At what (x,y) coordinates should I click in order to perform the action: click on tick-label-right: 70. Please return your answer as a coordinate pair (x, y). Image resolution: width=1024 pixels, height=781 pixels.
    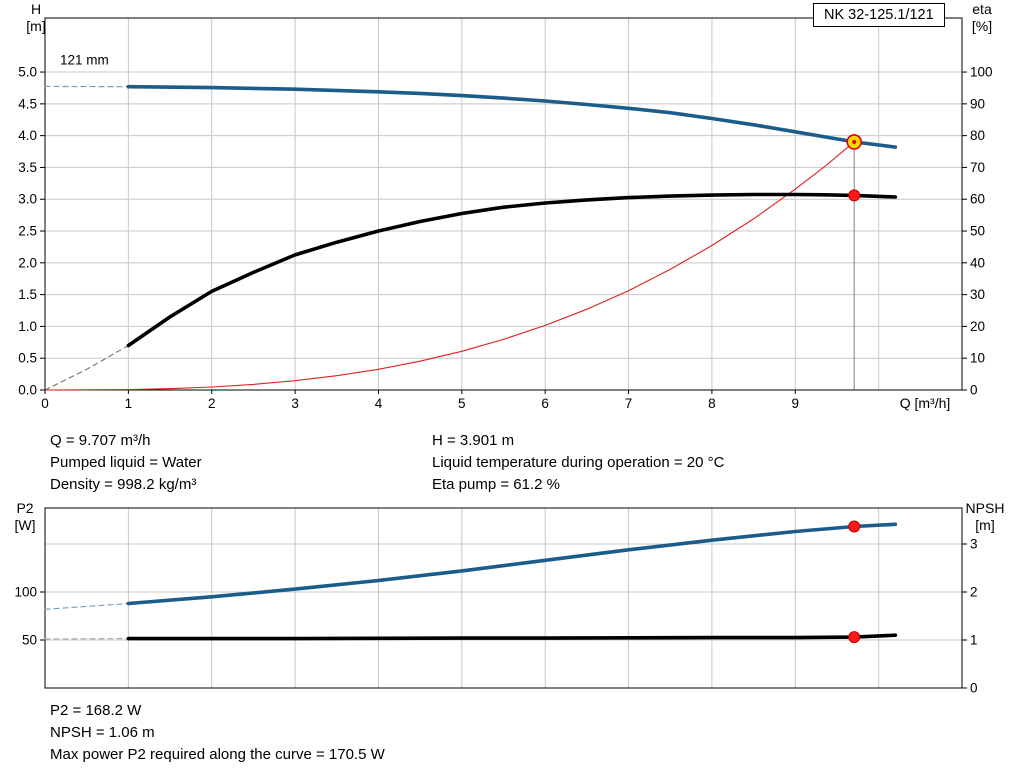
    Looking at the image, I should click on (977, 167).